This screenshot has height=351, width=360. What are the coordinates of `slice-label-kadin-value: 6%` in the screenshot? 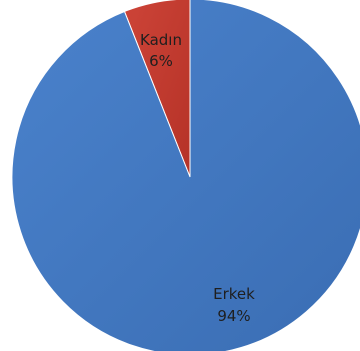 It's located at (161, 61).